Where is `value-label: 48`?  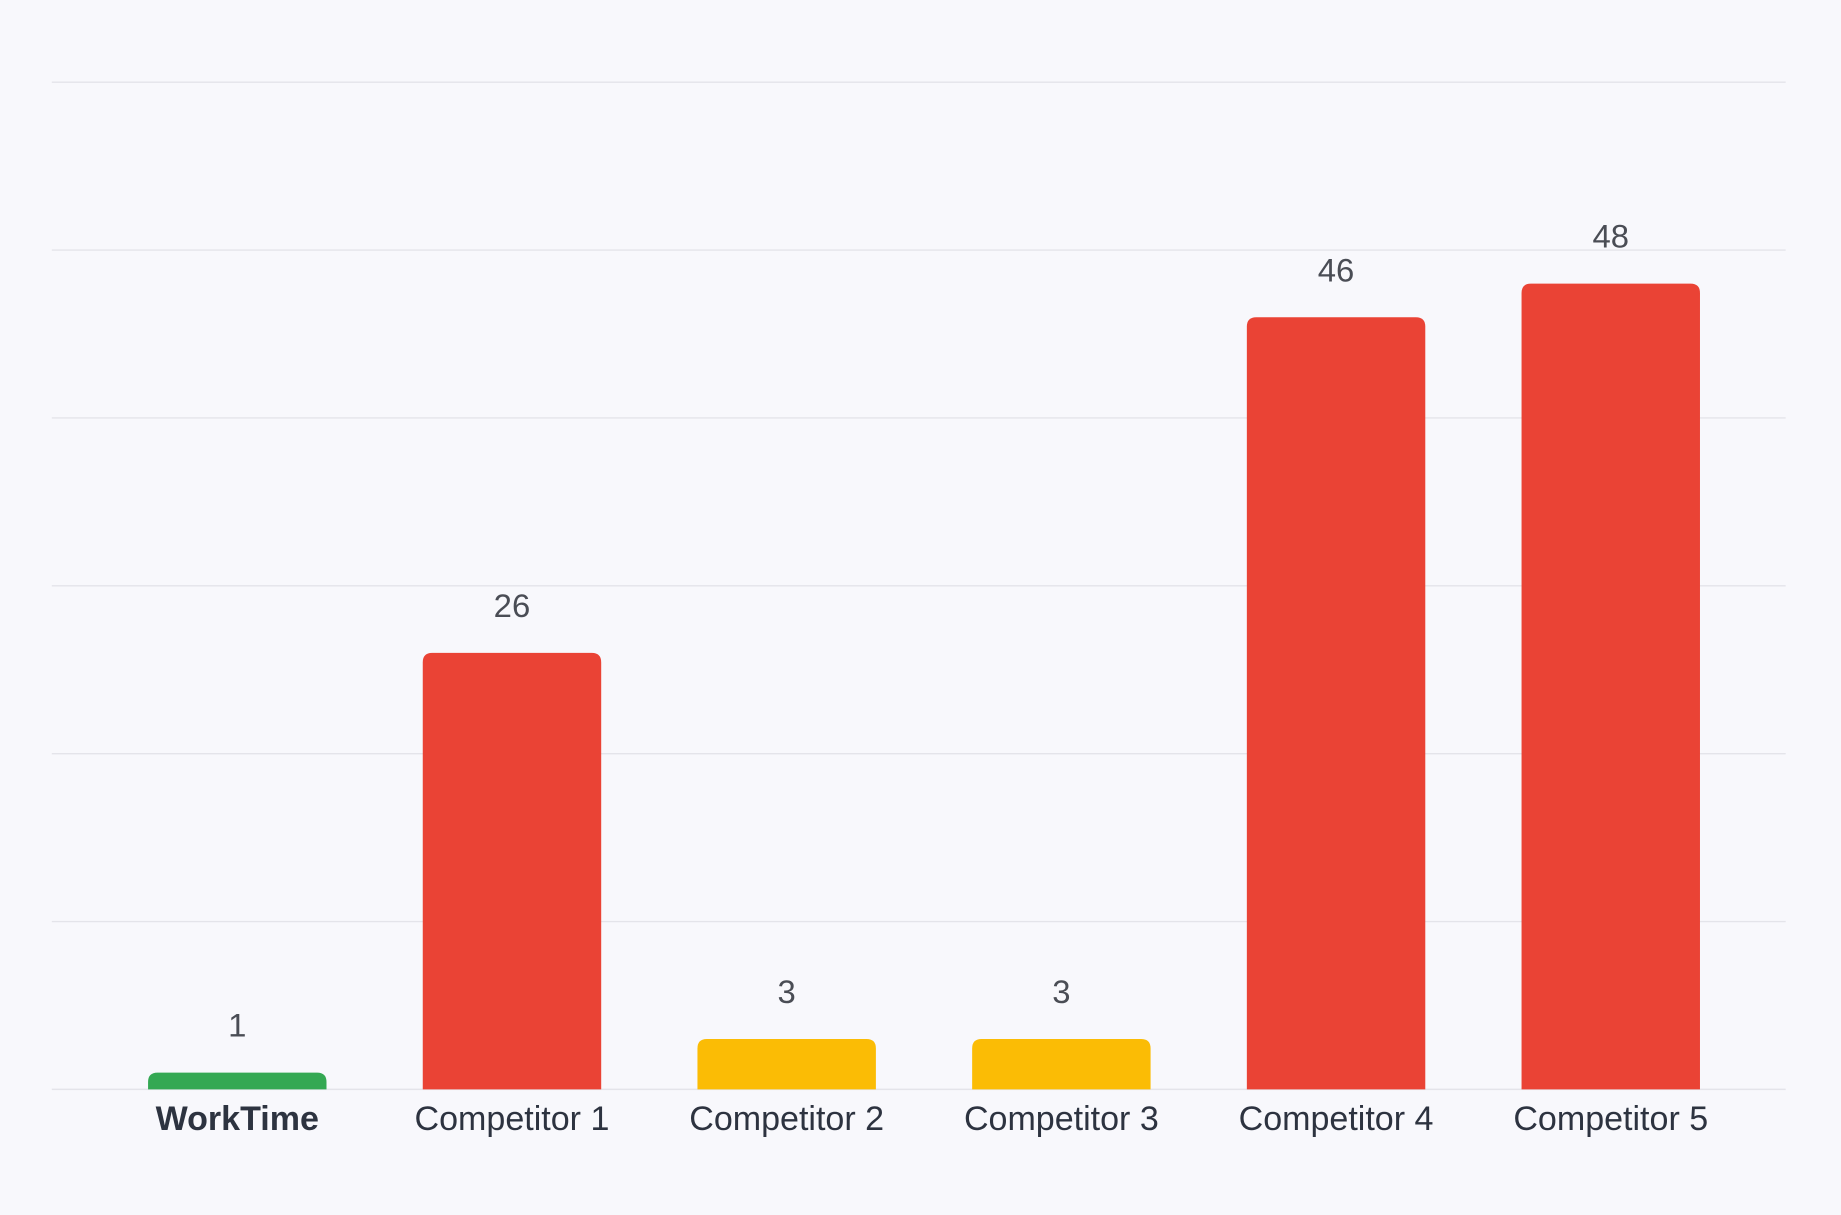
value-label: 48 is located at coordinates (1610, 236).